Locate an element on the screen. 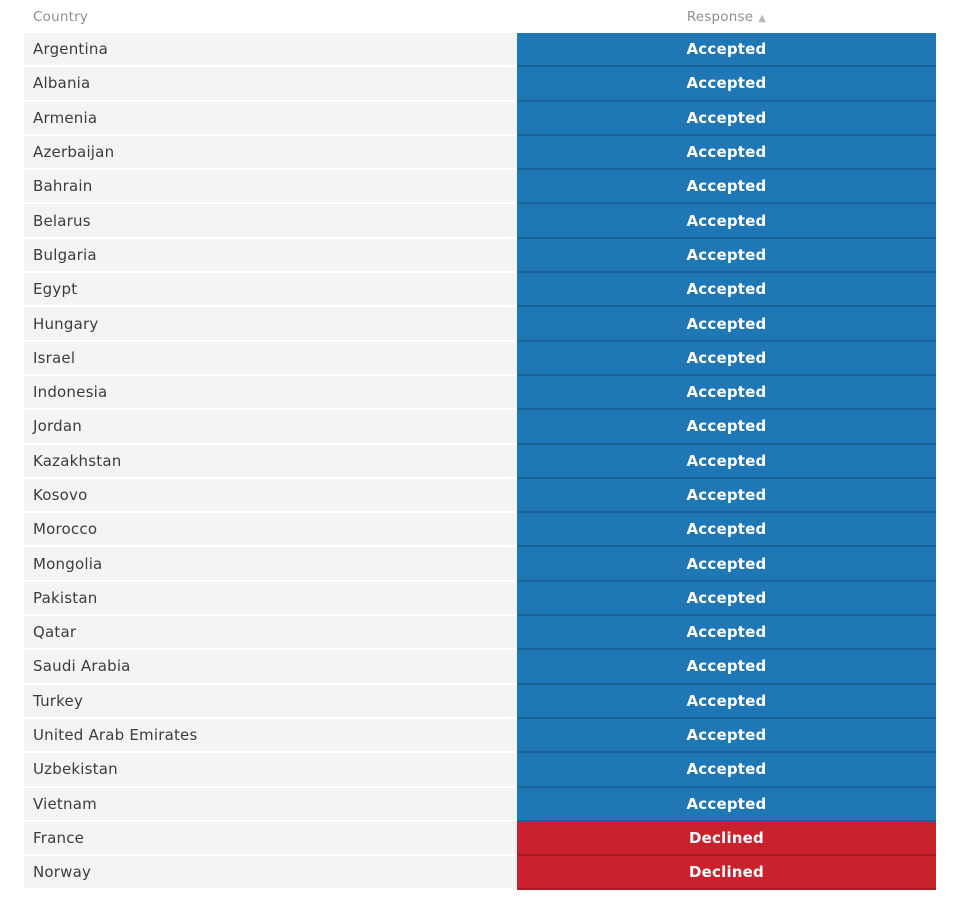 This screenshot has height=905, width=958. country-cell: Indonesia is located at coordinates (270, 393).